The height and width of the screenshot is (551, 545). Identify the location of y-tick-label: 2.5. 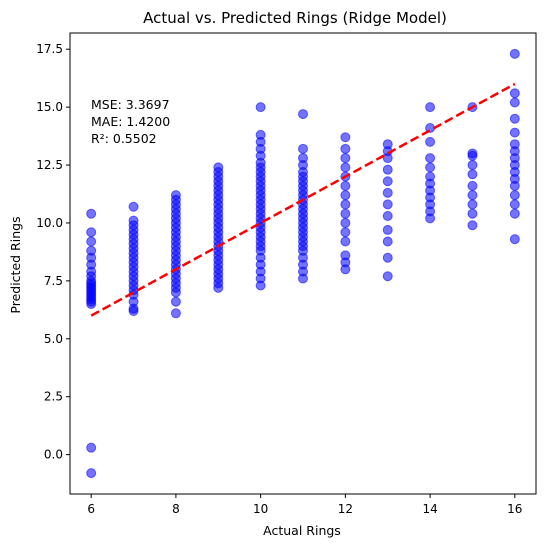
(53, 397).